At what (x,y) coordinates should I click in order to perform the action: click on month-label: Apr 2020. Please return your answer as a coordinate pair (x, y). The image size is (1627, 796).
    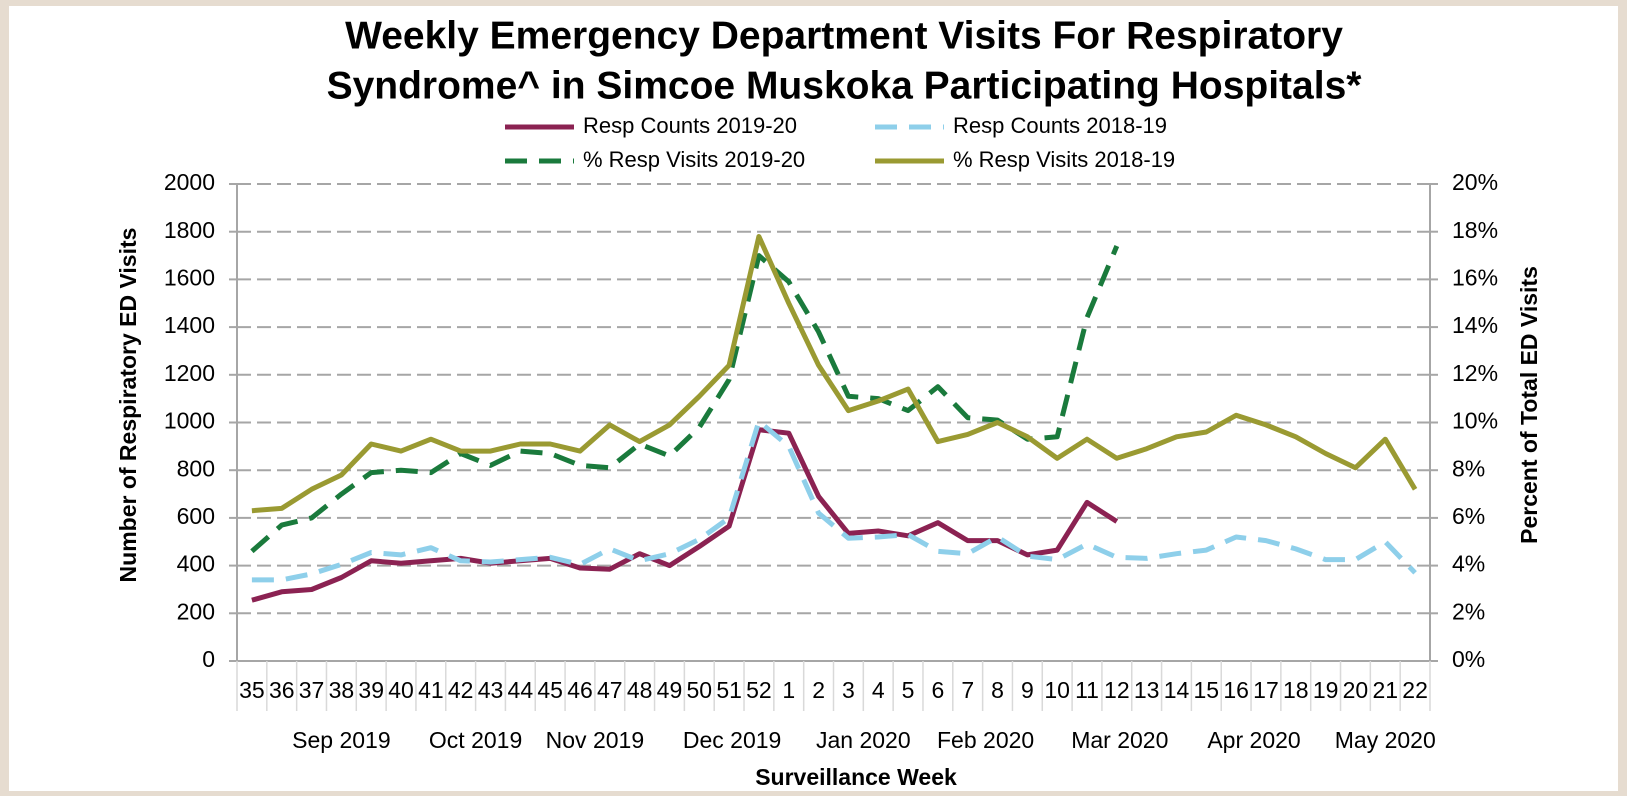
    Looking at the image, I should click on (1253, 740).